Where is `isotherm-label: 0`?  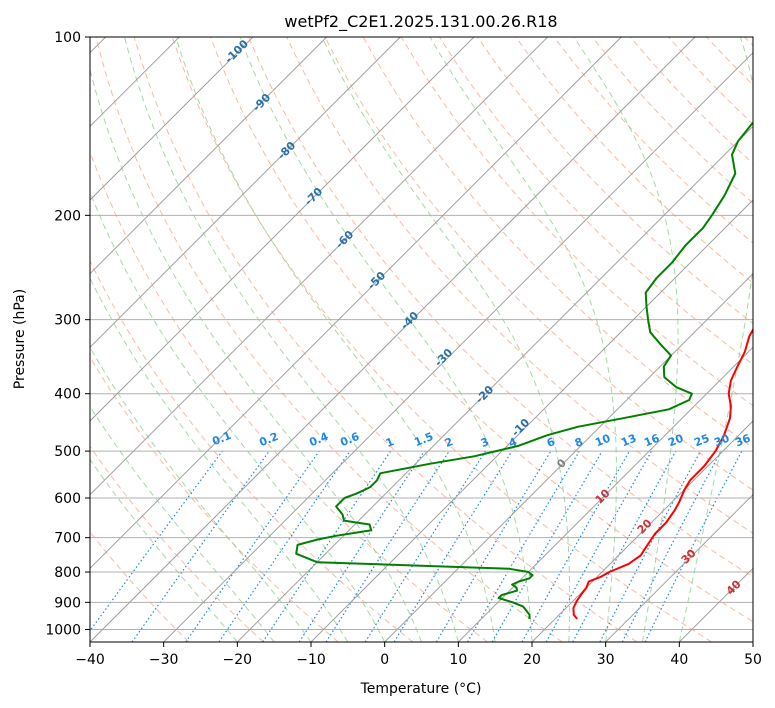
isotherm-label: 0 is located at coordinates (561, 463).